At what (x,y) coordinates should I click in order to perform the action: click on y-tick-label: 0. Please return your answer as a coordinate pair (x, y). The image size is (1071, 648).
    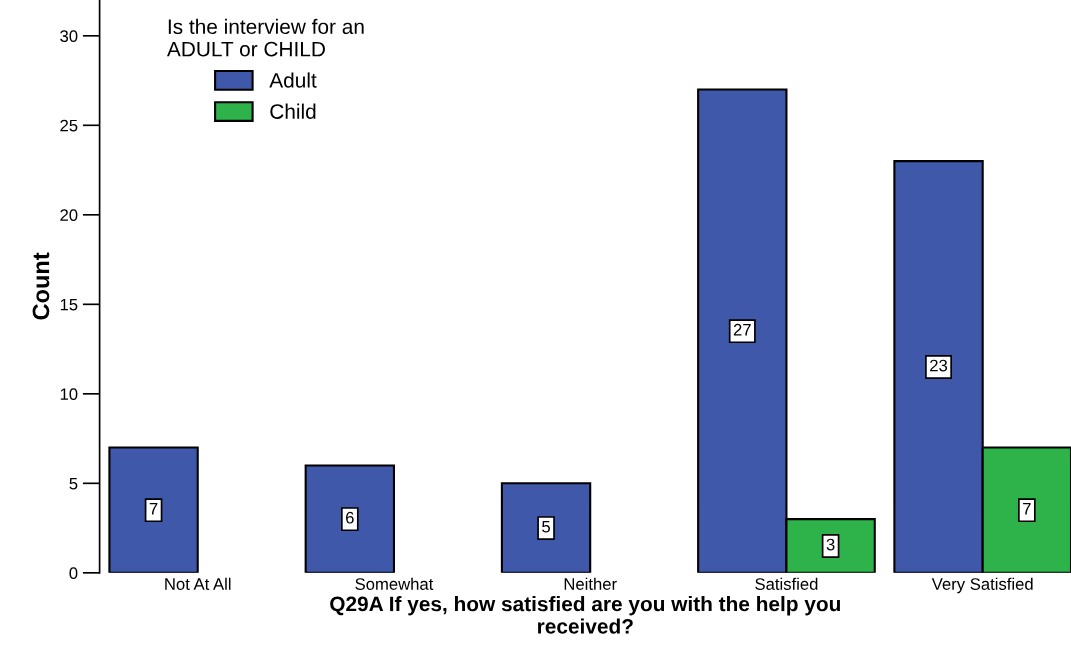
    Looking at the image, I should click on (73, 573).